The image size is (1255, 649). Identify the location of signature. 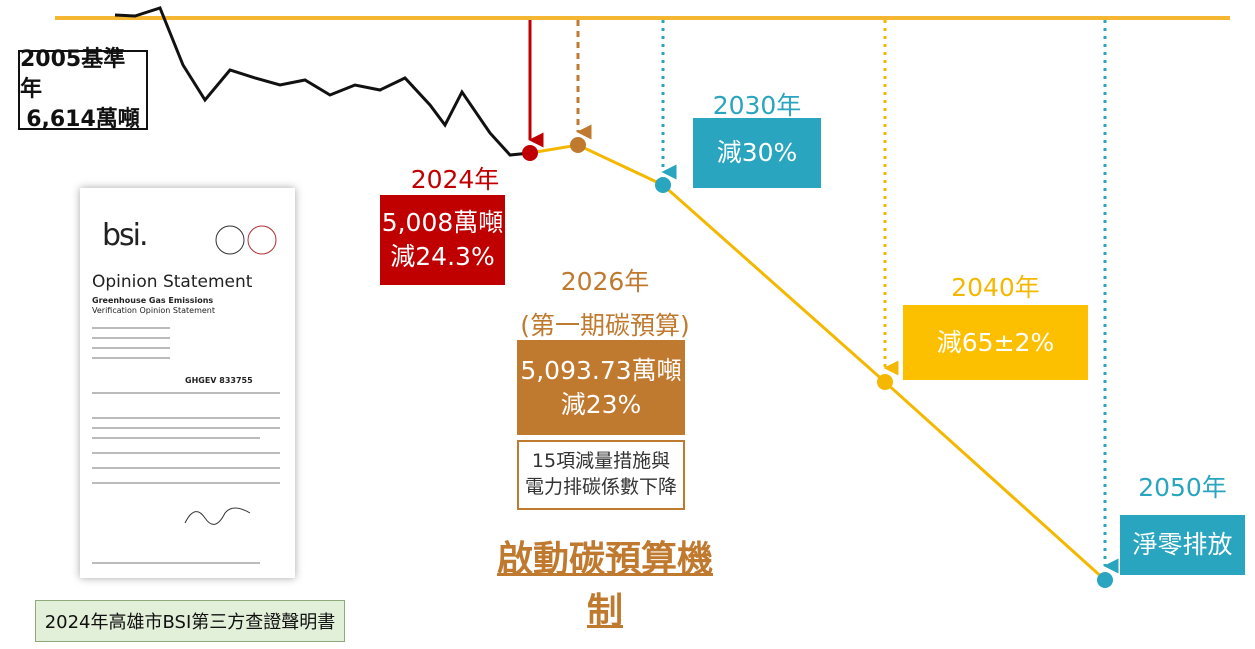
(217, 516).